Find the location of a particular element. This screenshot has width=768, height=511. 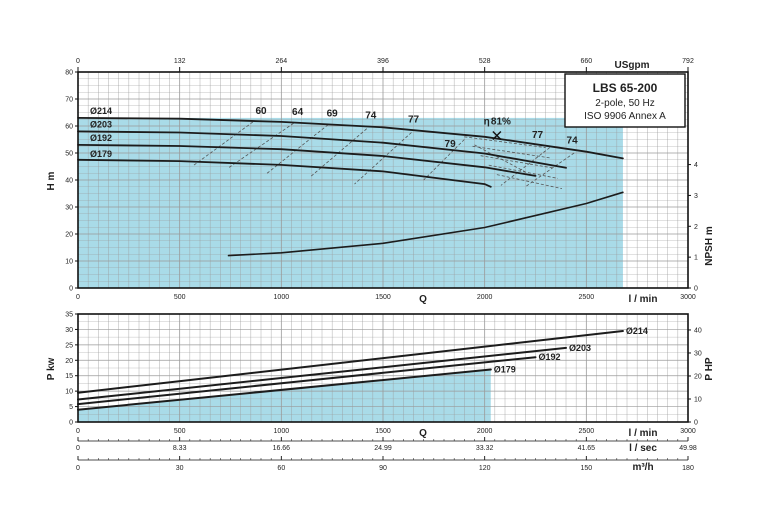

extra-axis-tick-label: 120 is located at coordinates (485, 468).